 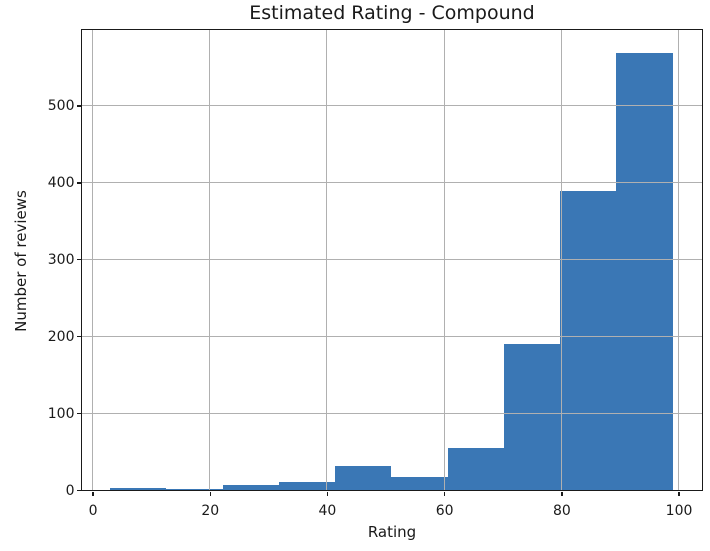 I want to click on y-tick-label: 0, so click(x=70, y=490).